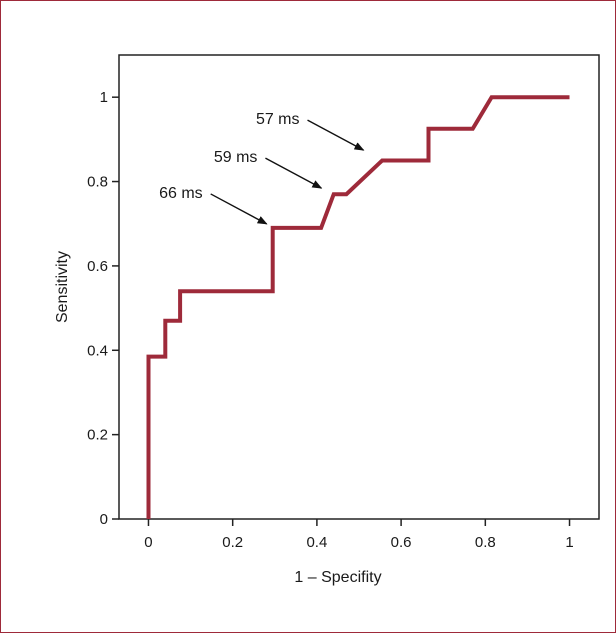  I want to click on y-tick-label: 0.6, so click(97, 266).